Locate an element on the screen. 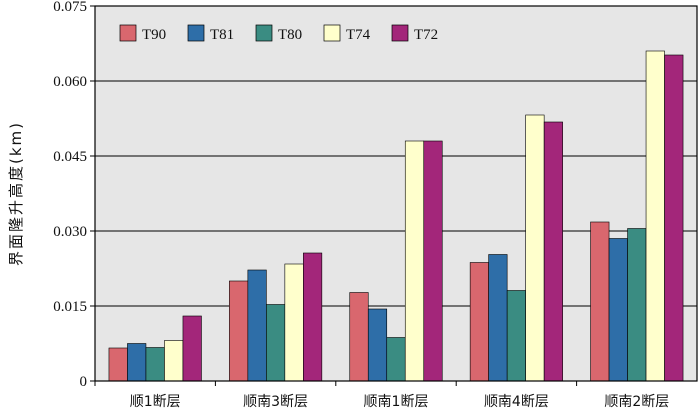  legend-swatch-T74 is located at coordinates (332, 33).